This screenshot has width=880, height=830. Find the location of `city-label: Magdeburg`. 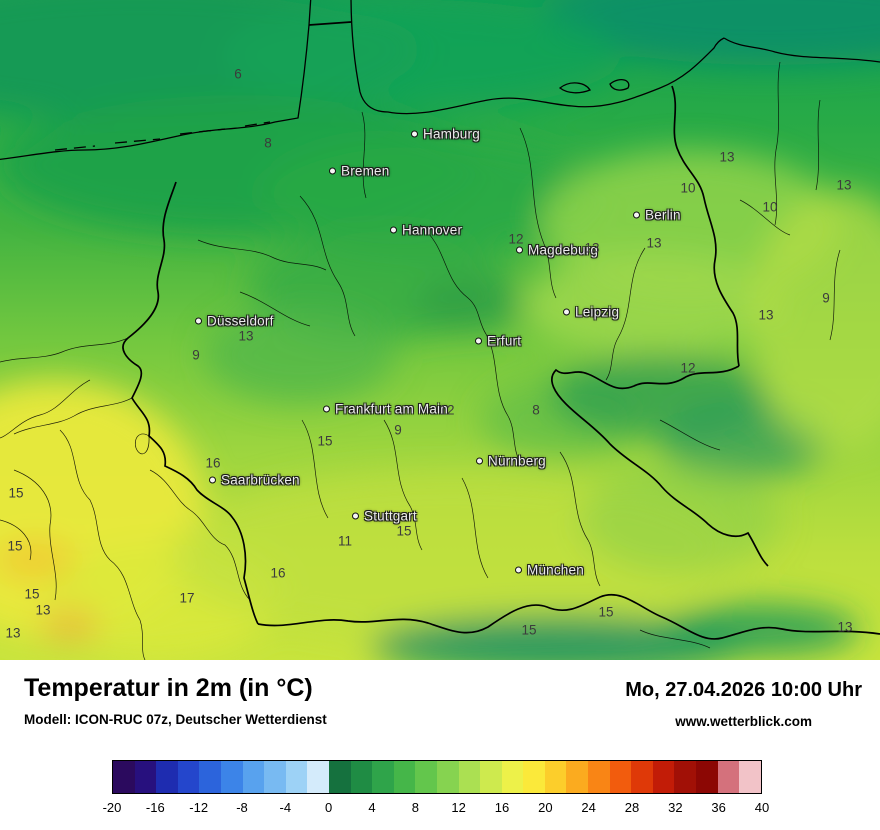

city-label: Magdeburg is located at coordinates (563, 250).